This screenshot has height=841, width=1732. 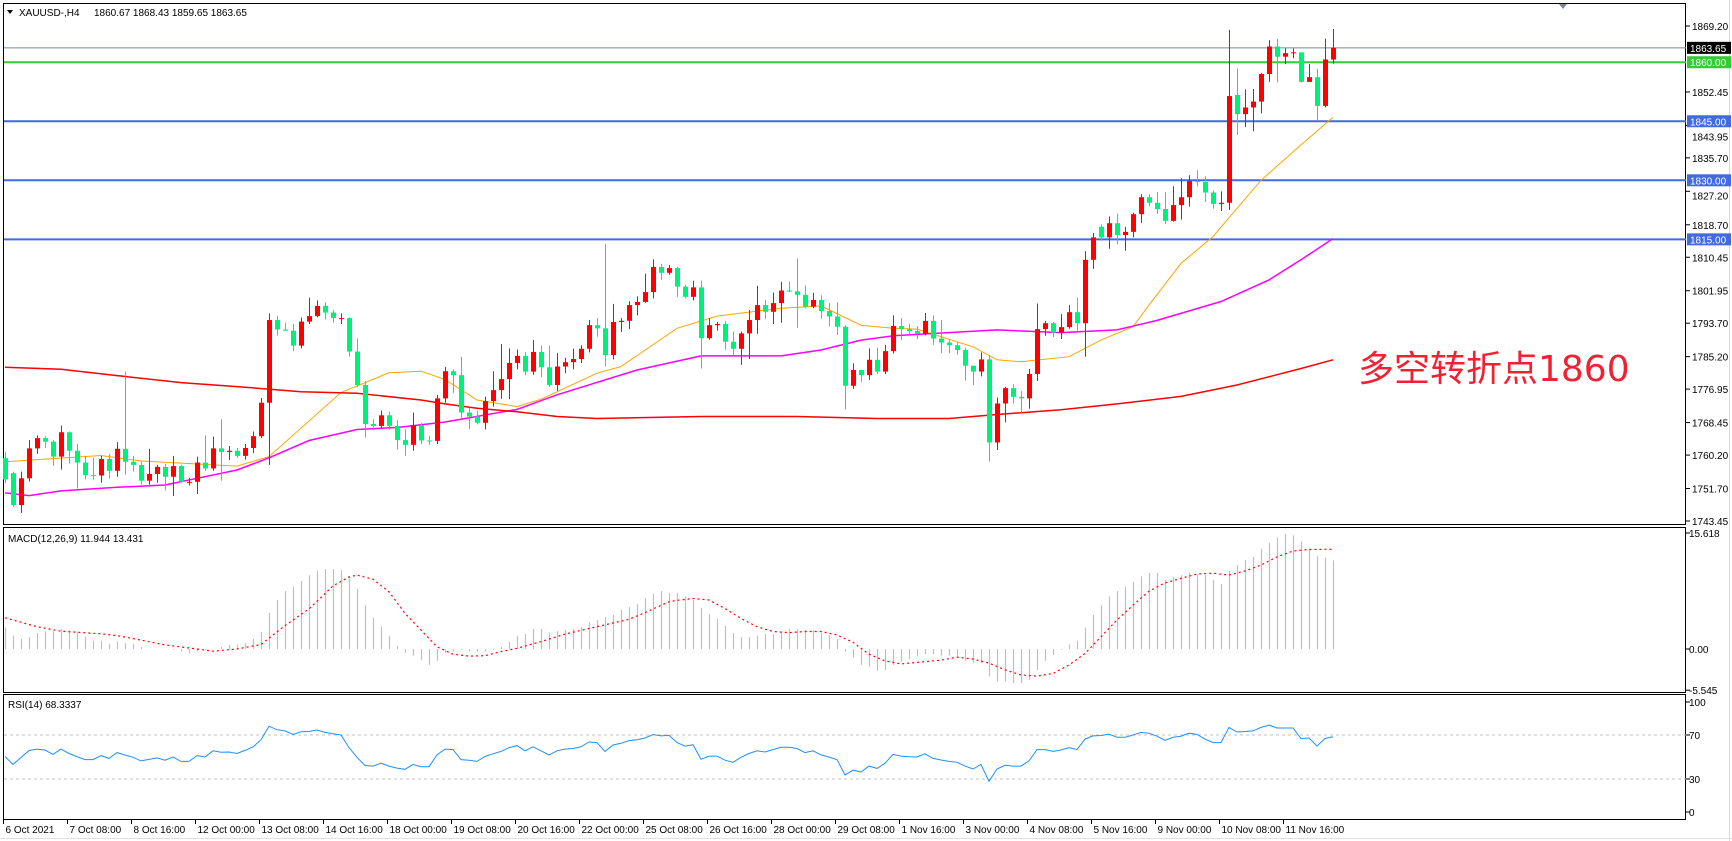 I want to click on time-tick-label: 10 Nov 08:00, so click(x=1252, y=830).